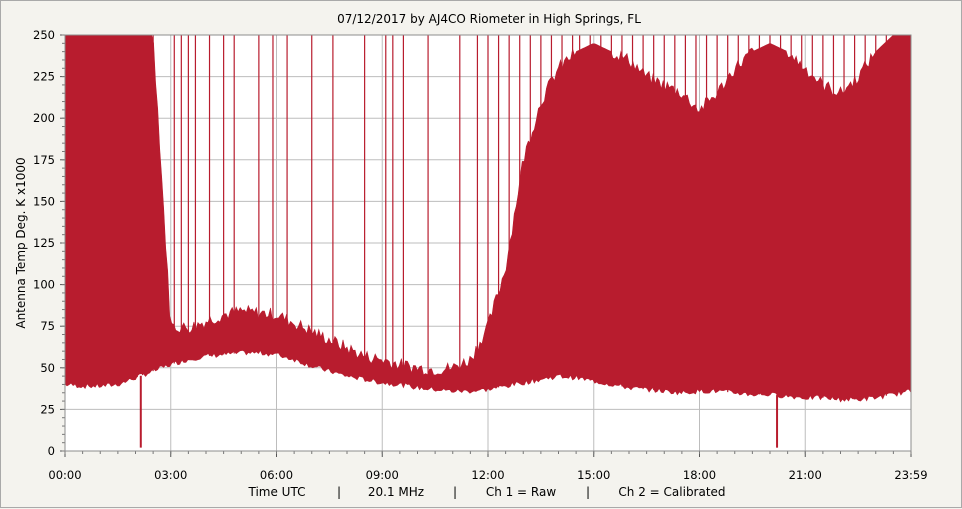  What do you see at coordinates (699, 475) in the screenshot?
I see `x-tick-label: 18:00` at bounding box center [699, 475].